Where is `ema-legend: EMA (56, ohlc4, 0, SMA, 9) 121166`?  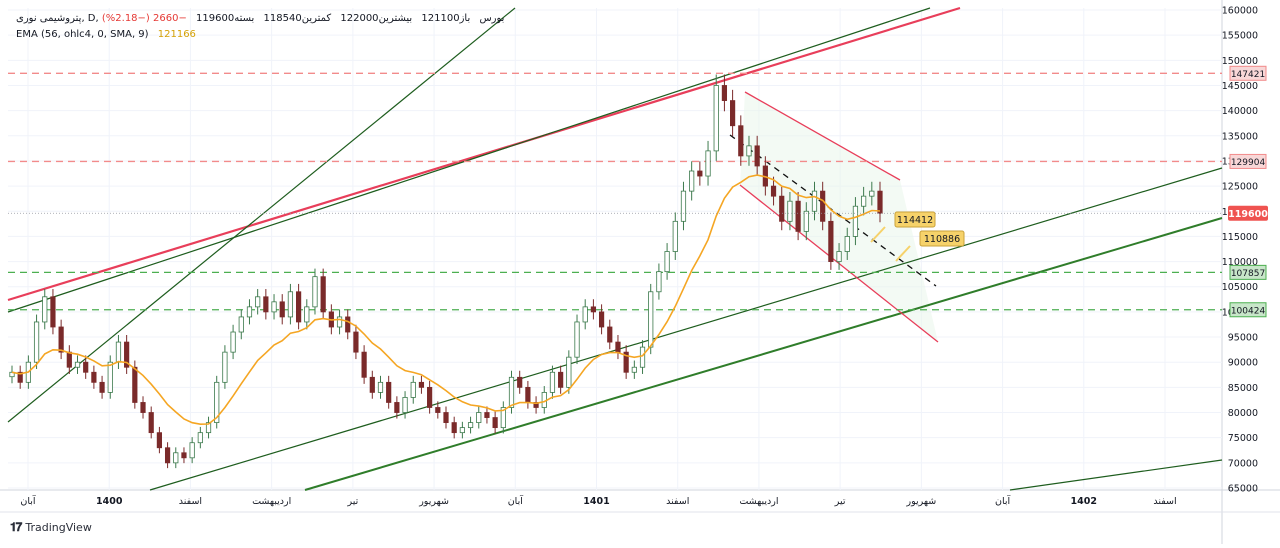
ema-legend: EMA (56, ohlc4, 0, SMA, 9) 121166 is located at coordinates (109, 34).